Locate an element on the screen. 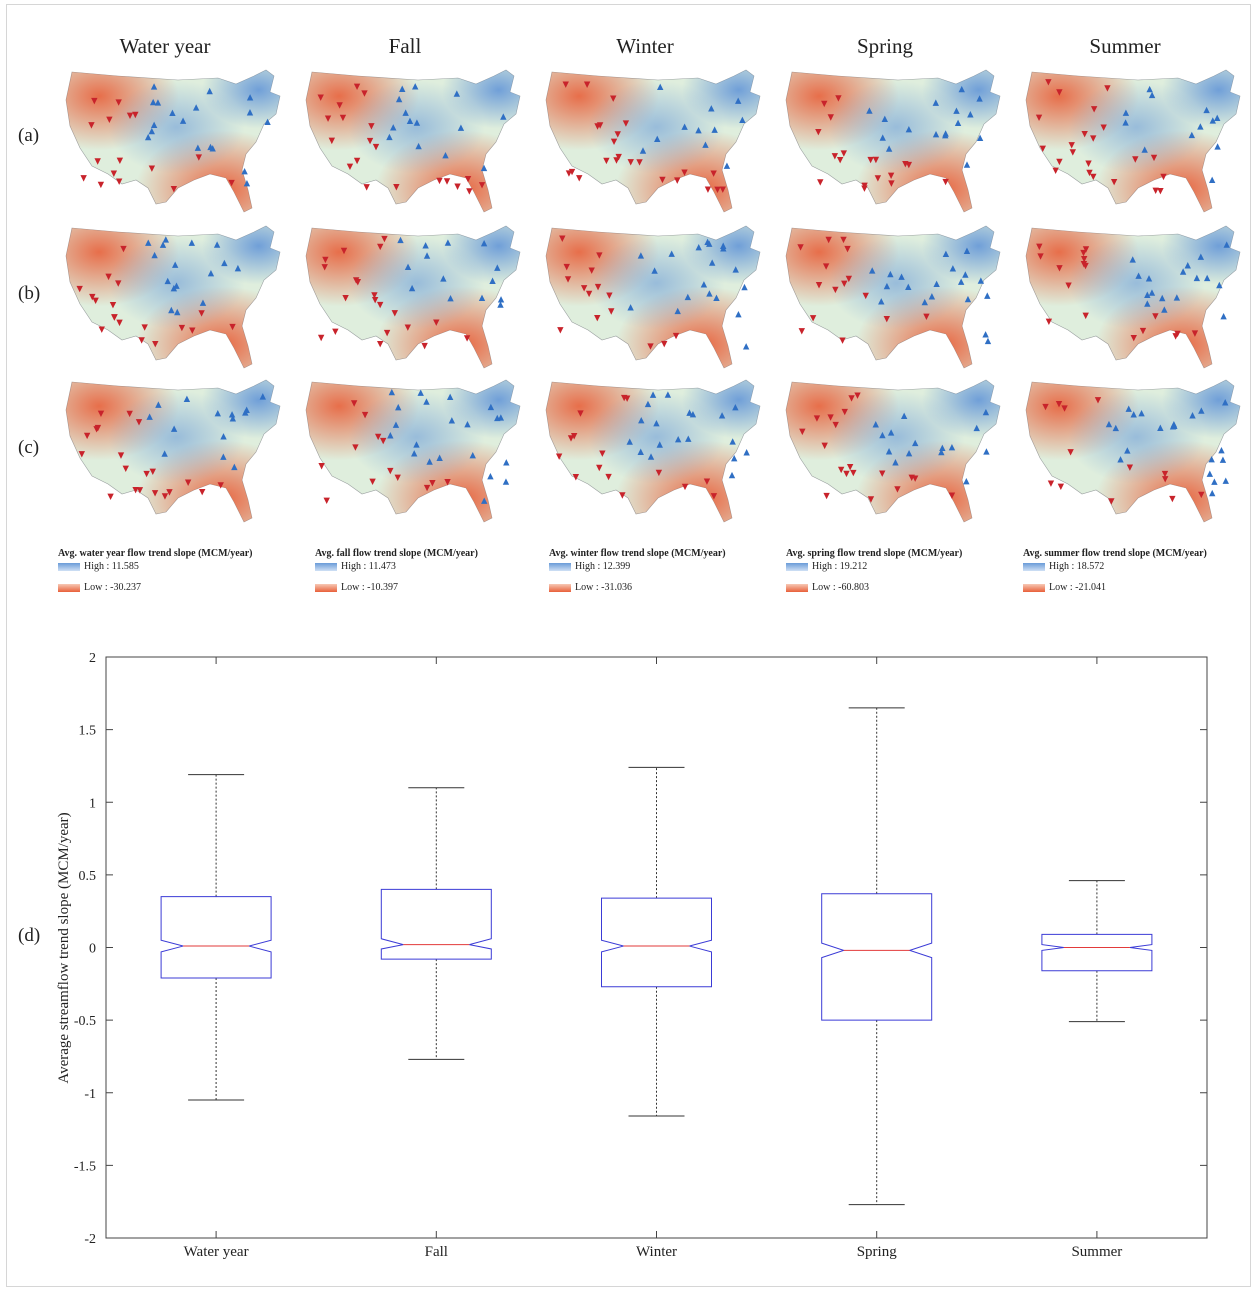 Image resolution: width=1255 pixels, height=1291 pixels. legend-high-label: High : 11.585 is located at coordinates (111, 566).